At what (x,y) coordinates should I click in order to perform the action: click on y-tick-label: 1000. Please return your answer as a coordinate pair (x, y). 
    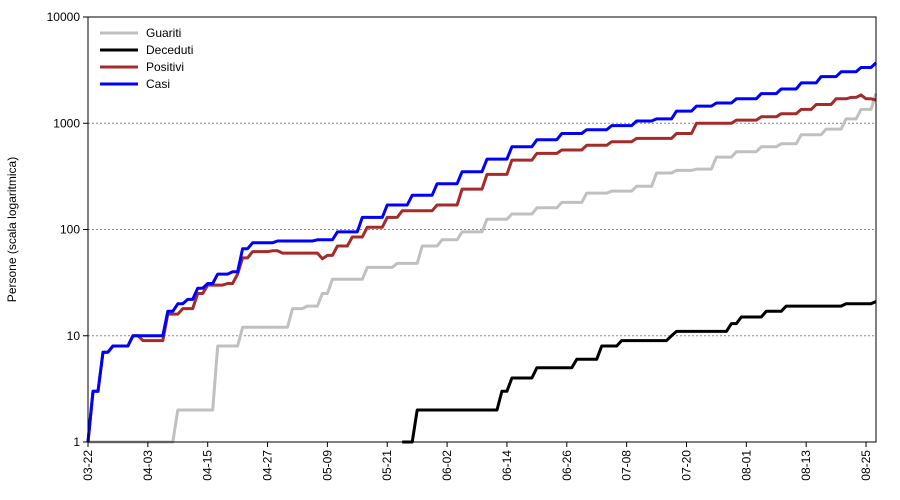
    Looking at the image, I should click on (66, 123).